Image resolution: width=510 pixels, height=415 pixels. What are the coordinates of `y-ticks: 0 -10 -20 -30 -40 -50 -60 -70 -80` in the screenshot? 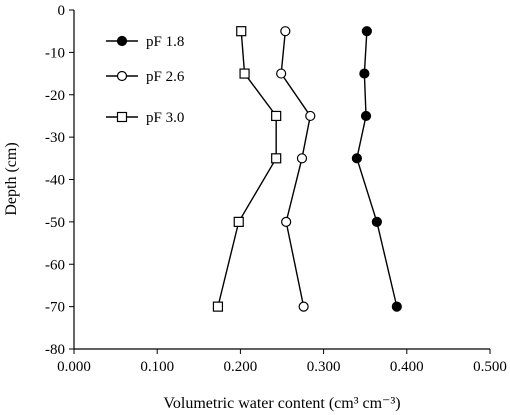 It's located at (59, 180).